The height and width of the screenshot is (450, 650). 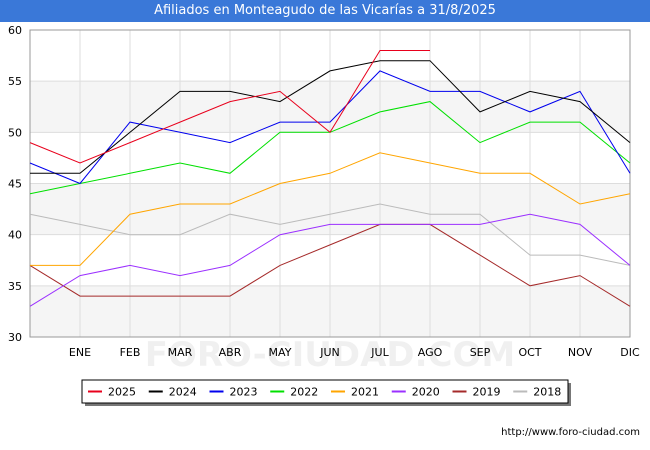 What do you see at coordinates (180, 352) in the screenshot?
I see `x-tick-label: MAR` at bounding box center [180, 352].